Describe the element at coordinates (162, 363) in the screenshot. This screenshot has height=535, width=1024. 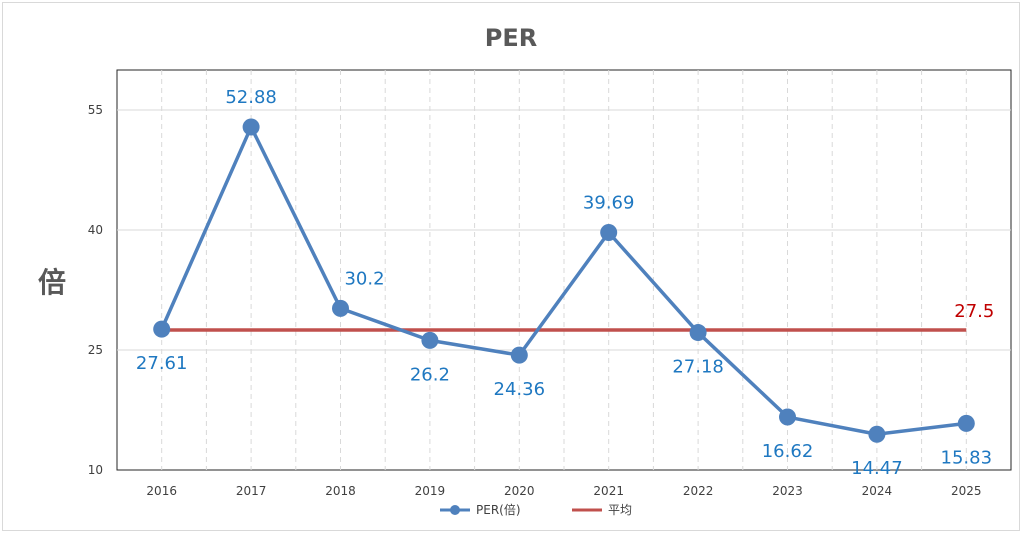
I see `per-data-label: 27.61` at that location.